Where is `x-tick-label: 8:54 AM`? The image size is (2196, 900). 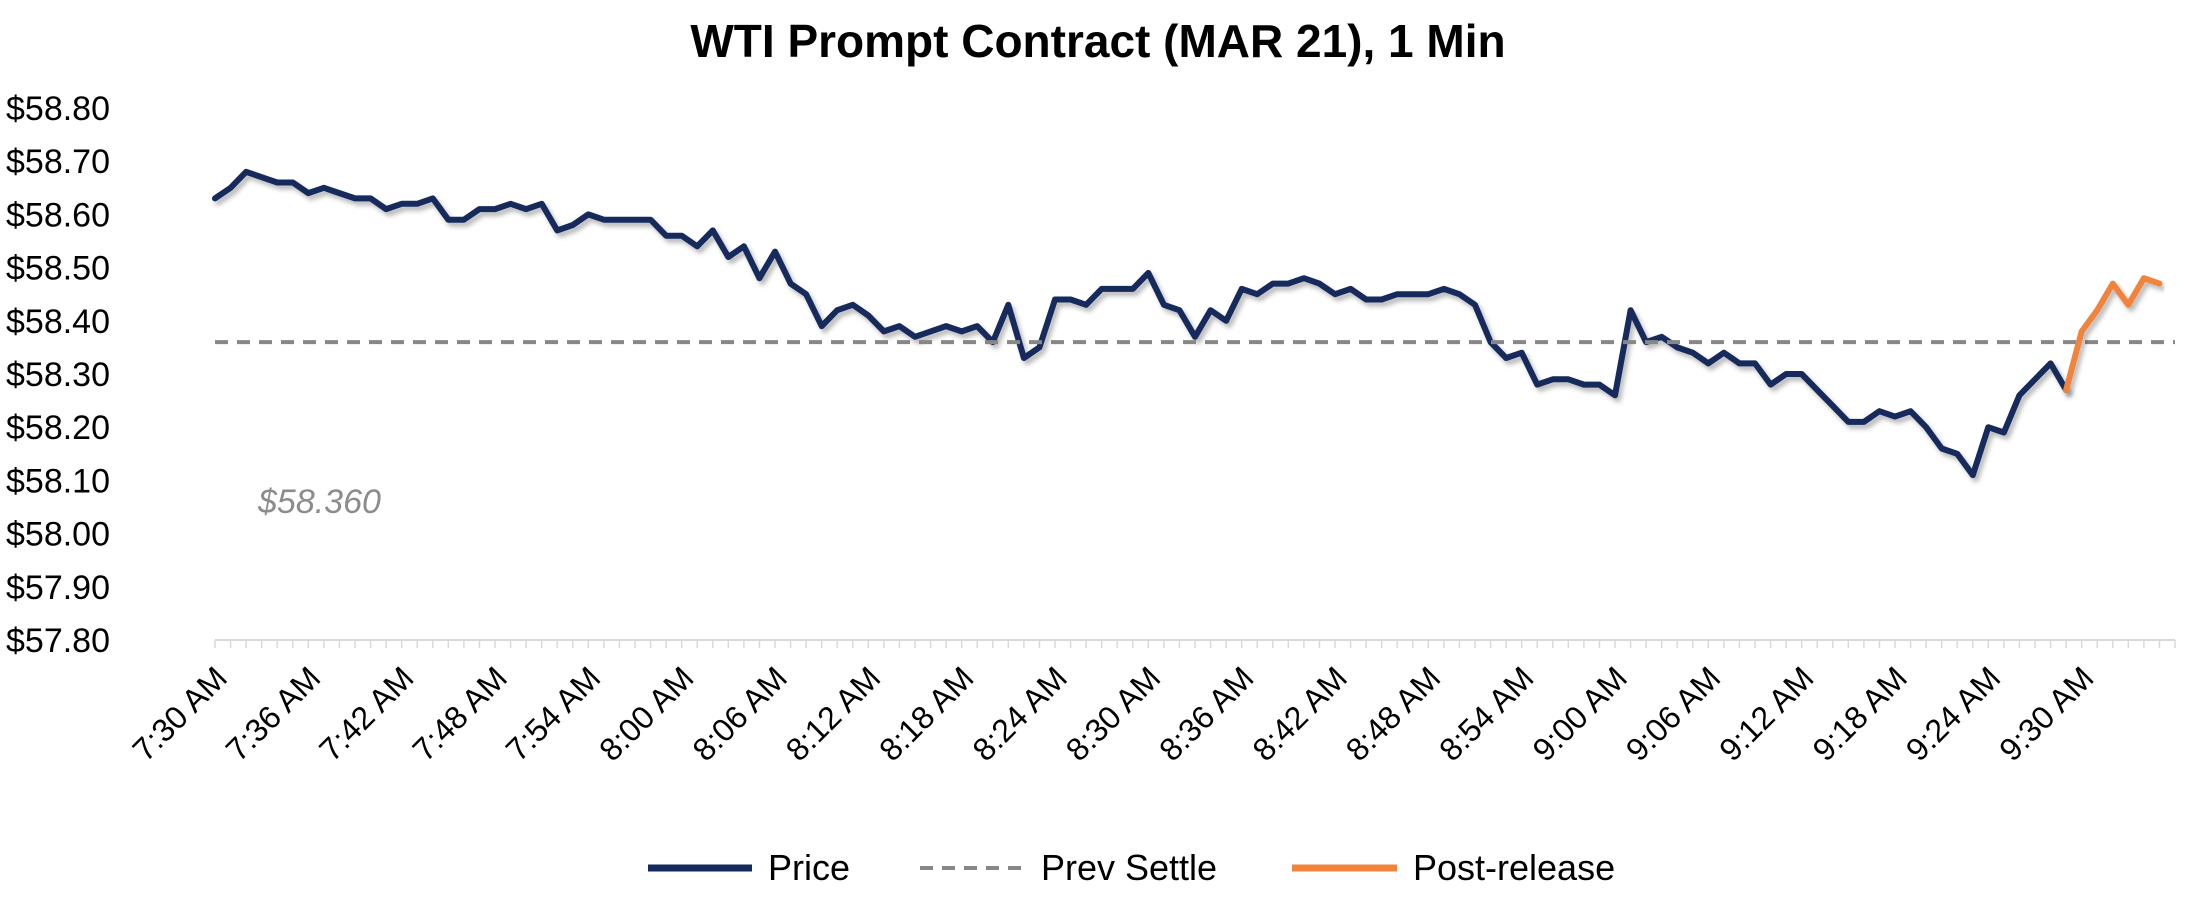 x-tick-label: 8:54 AM is located at coordinates (1486, 713).